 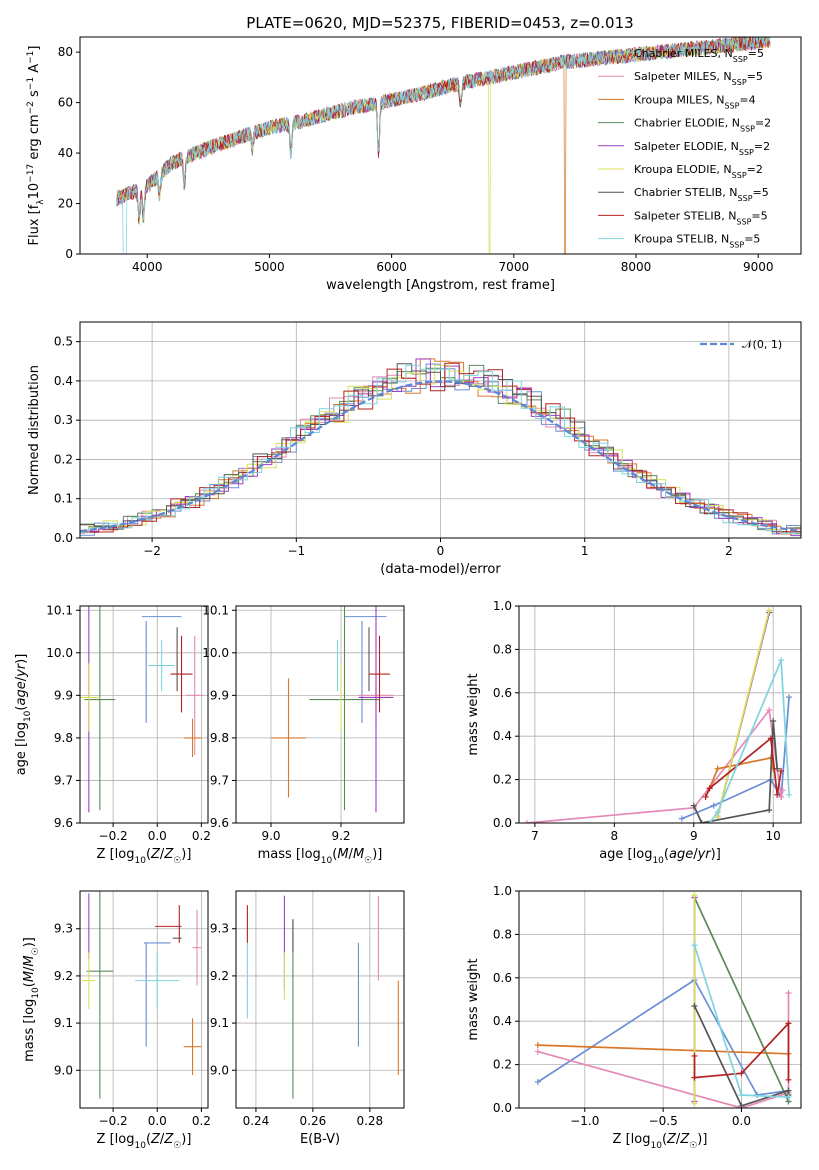 I want to click on mass-vs-EBV-marks, so click(x=322, y=997).